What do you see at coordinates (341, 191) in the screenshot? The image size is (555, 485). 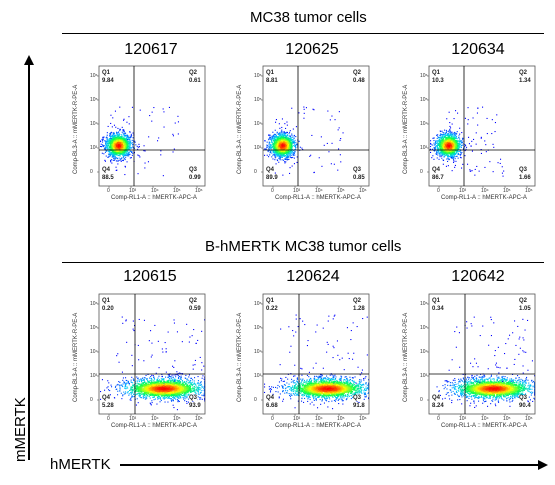 I see `x-tick-label: 10⁵` at bounding box center [341, 191].